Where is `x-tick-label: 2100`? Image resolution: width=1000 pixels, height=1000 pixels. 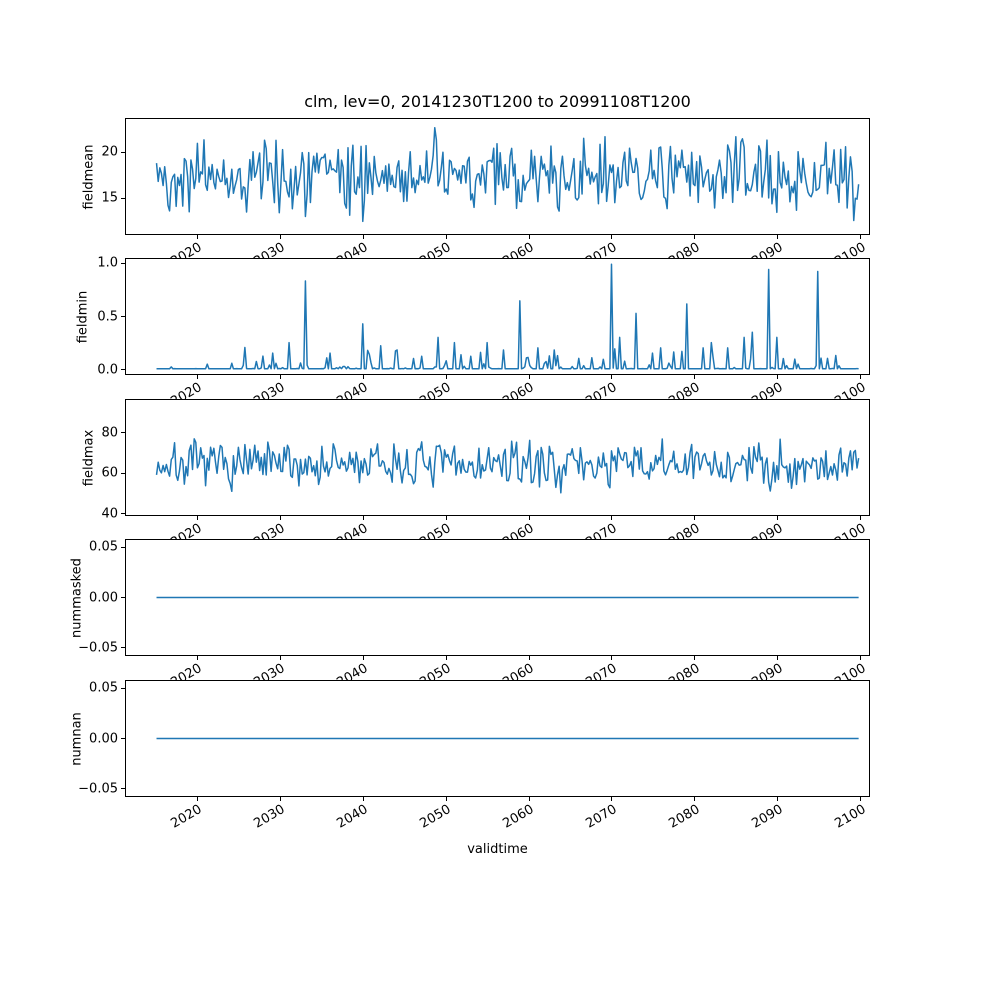 x-tick-label: 2100 is located at coordinates (850, 817).